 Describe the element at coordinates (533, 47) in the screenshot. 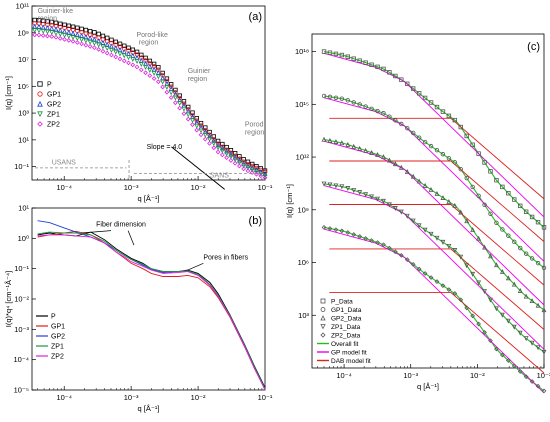

I see `panel-letter: (c)` at that location.